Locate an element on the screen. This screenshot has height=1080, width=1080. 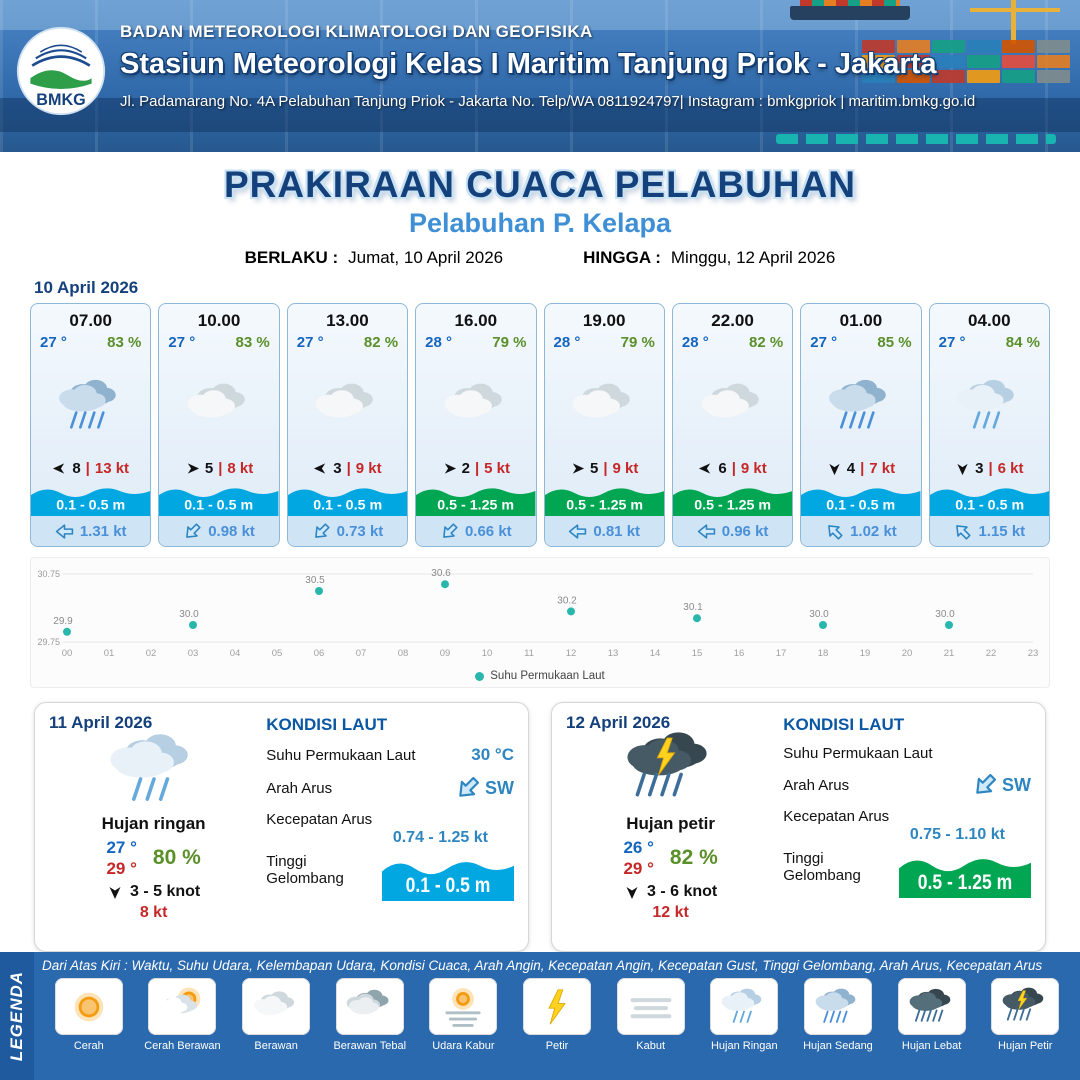
legend-icon-kabut is located at coordinates (650, 1006).